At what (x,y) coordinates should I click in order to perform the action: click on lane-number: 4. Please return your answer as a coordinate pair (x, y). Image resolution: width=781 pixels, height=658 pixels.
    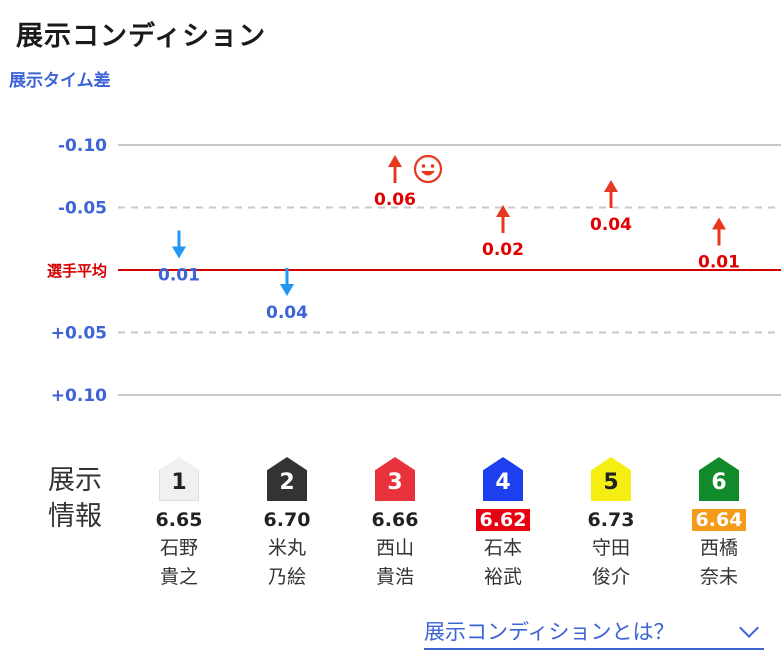
    Looking at the image, I should click on (503, 482).